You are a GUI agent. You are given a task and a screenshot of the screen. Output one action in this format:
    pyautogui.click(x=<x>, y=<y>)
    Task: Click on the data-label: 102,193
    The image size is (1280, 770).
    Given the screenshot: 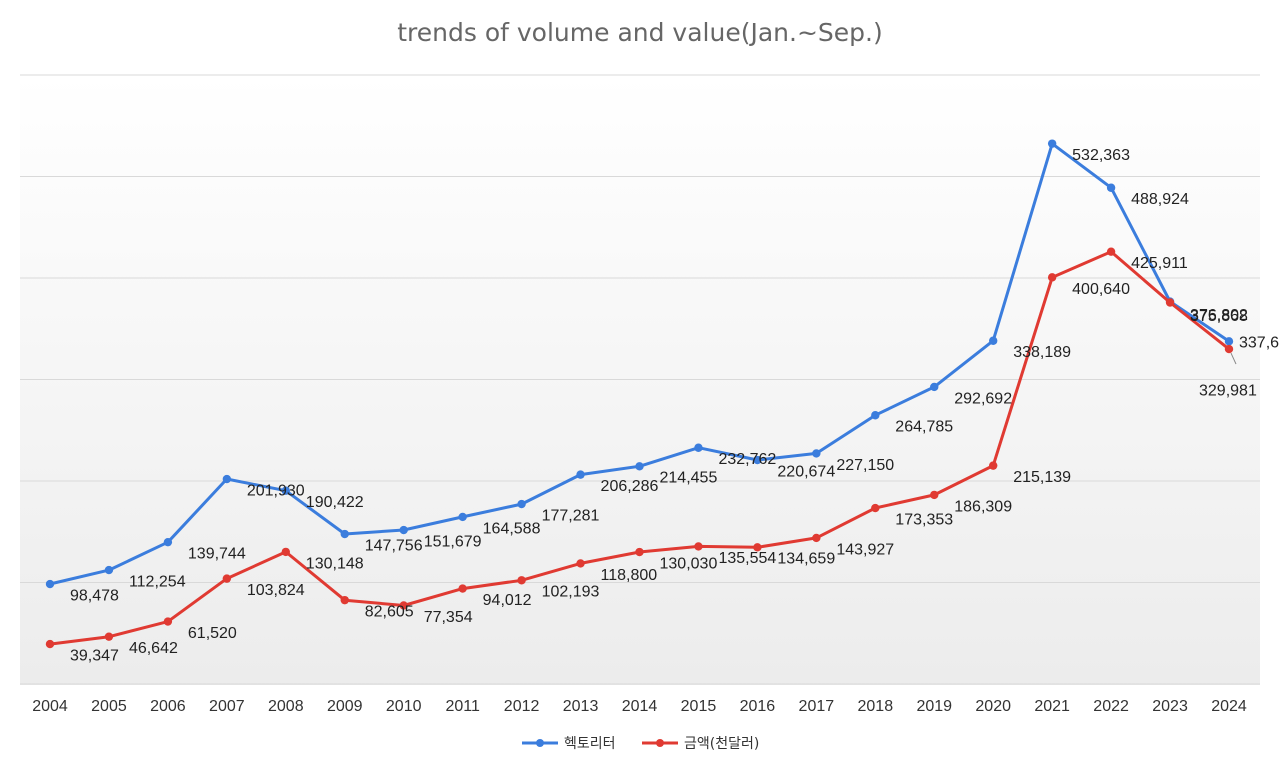 What is the action you would take?
    pyautogui.click(x=571, y=592)
    